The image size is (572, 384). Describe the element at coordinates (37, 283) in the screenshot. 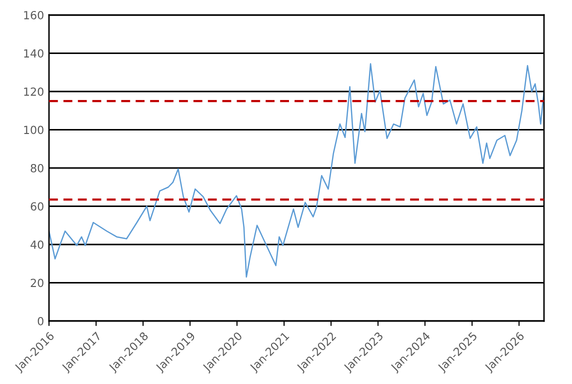

I see `y-tick-label: 20` at that location.